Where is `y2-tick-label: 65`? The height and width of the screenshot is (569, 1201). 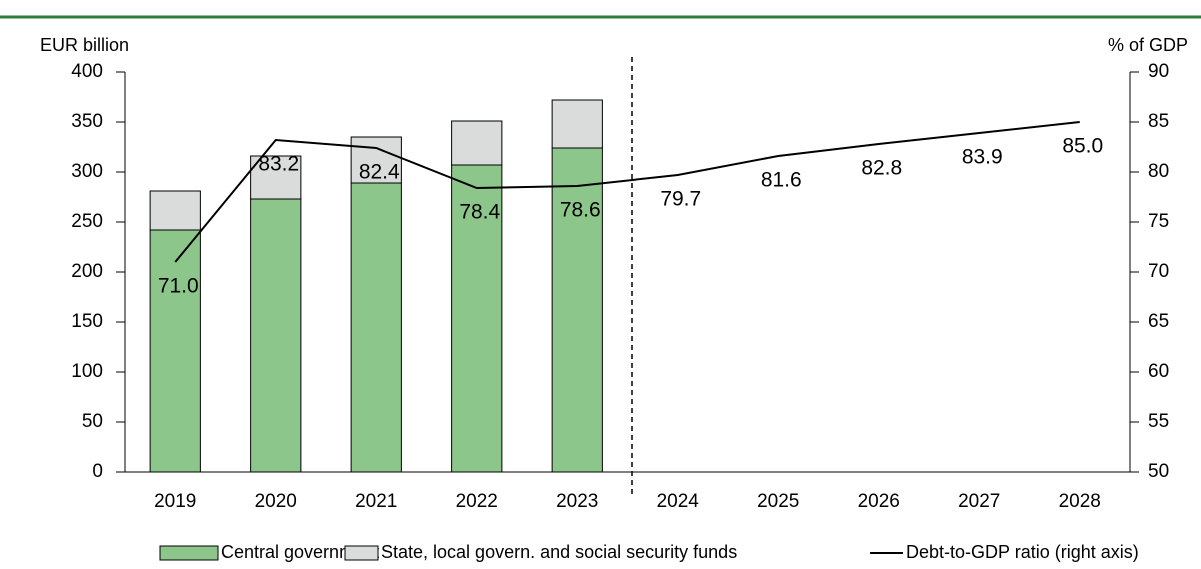 y2-tick-label: 65 is located at coordinates (1158, 321).